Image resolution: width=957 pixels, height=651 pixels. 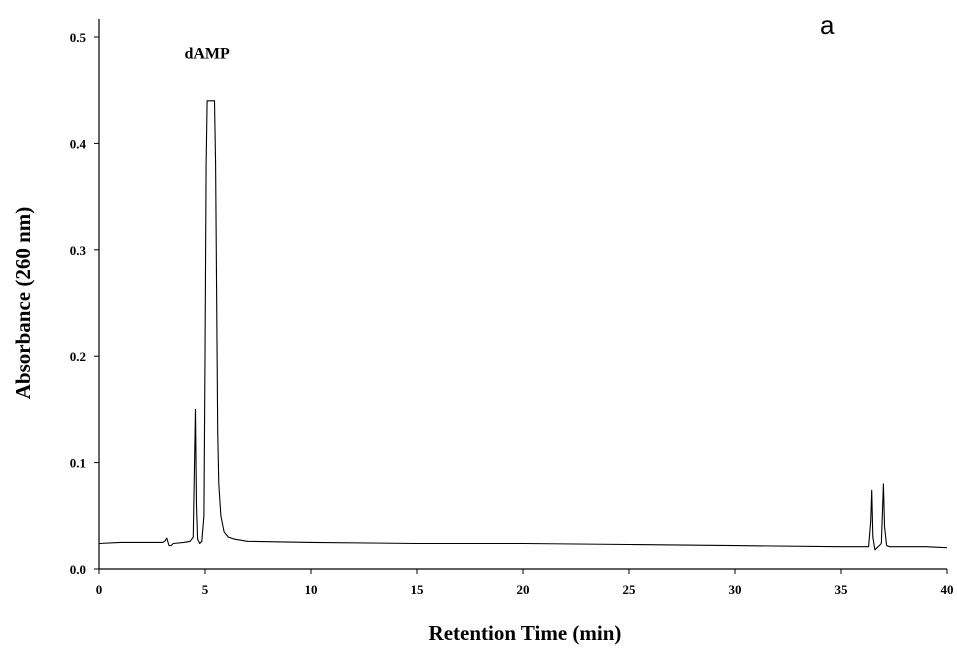 I want to click on x-tick-label: 35, so click(x=842, y=589).